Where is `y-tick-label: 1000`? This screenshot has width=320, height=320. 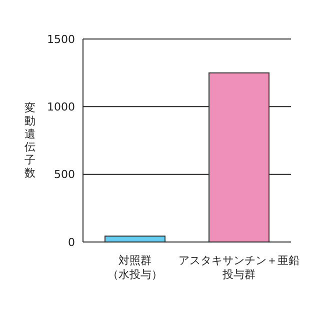
y-tick-label: 1000 is located at coordinates (61, 107).